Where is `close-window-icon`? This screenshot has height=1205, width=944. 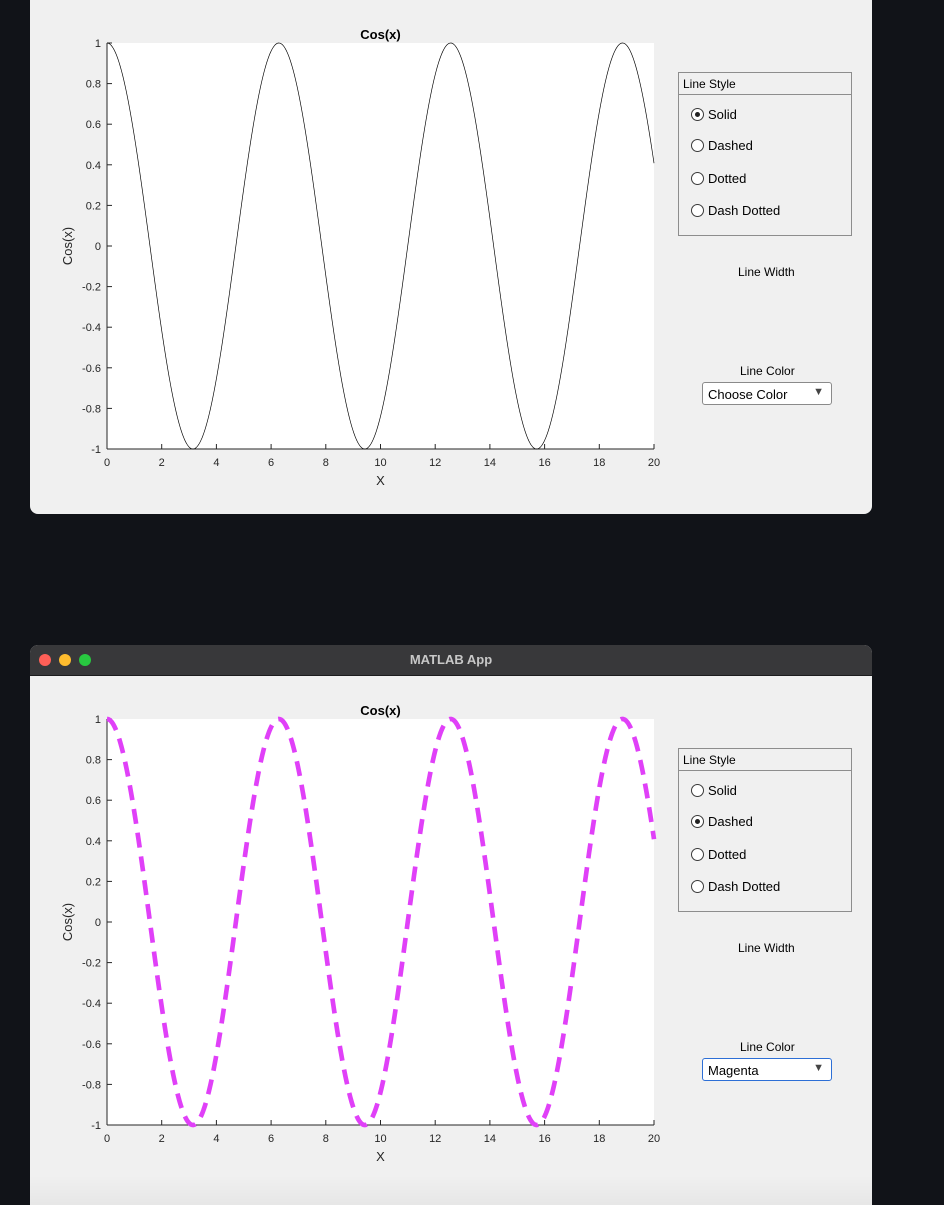 close-window-icon is located at coordinates (45, 660).